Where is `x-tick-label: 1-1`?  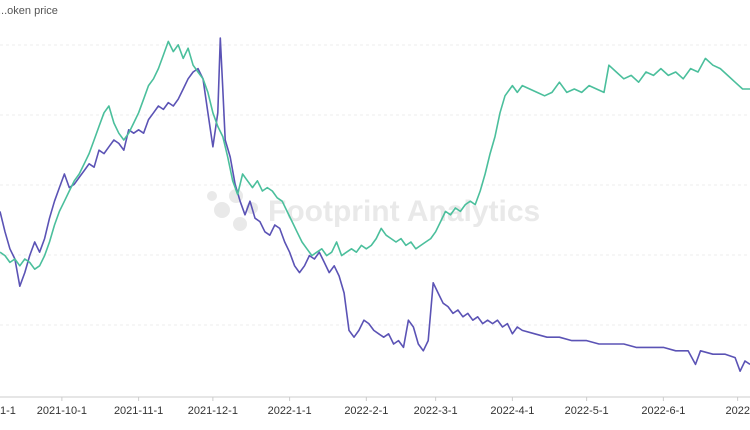
x-tick-label: 1-1 is located at coordinates (8, 411).